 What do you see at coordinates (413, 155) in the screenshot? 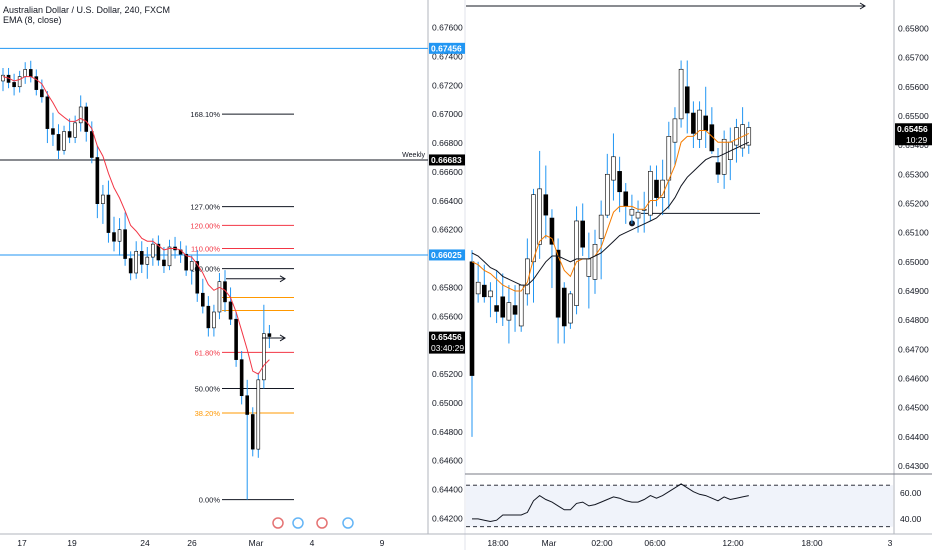
I see `weekly-annotation: Weekly` at bounding box center [413, 155].